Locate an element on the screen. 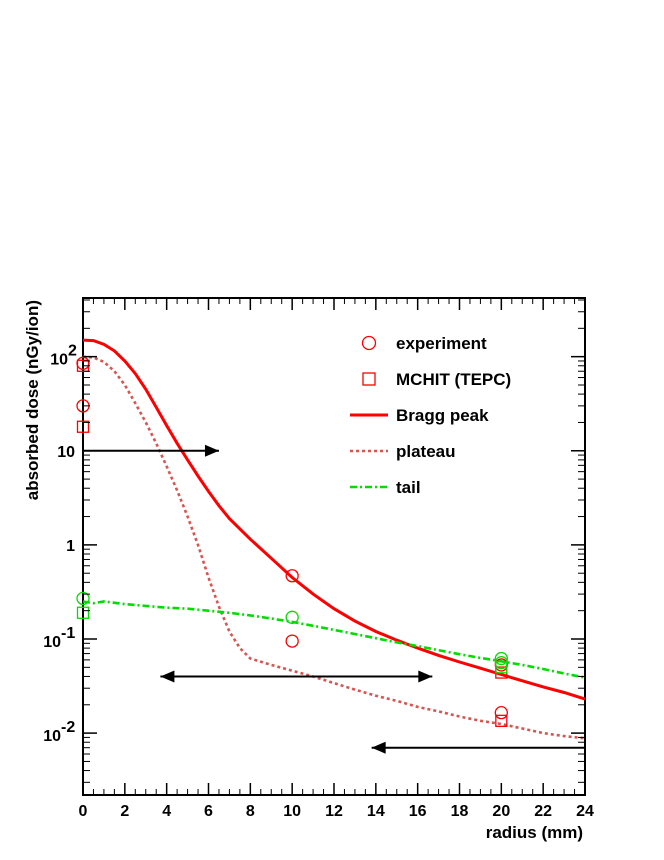  x-tick-label: 22 is located at coordinates (543, 811).